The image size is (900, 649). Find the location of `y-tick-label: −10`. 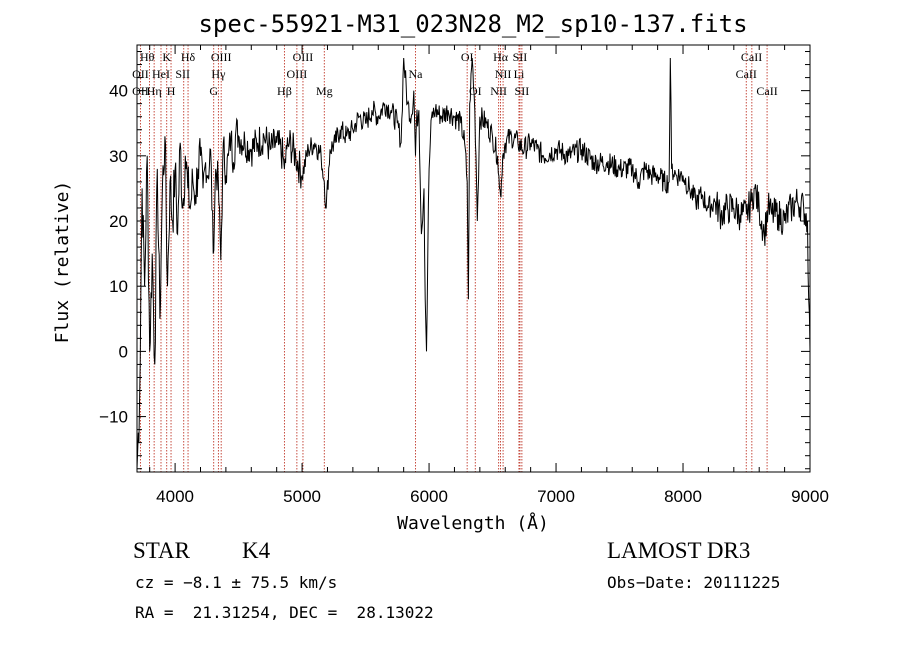

y-tick-label: −10 is located at coordinates (113, 417).